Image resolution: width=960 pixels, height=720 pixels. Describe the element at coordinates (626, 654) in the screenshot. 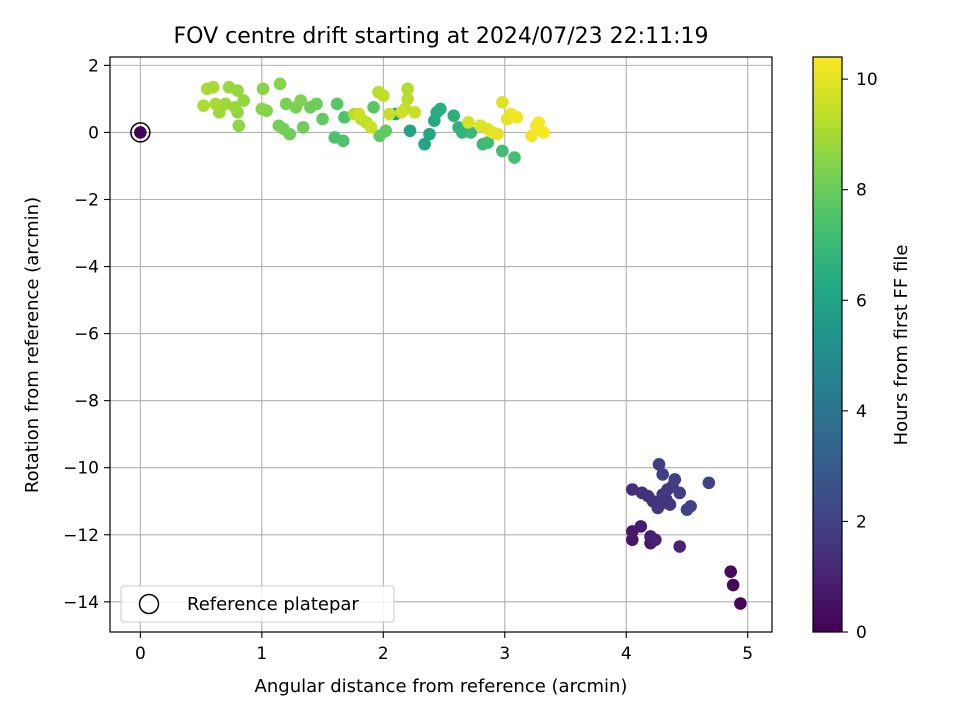

I see `x-tick-label: 4` at that location.